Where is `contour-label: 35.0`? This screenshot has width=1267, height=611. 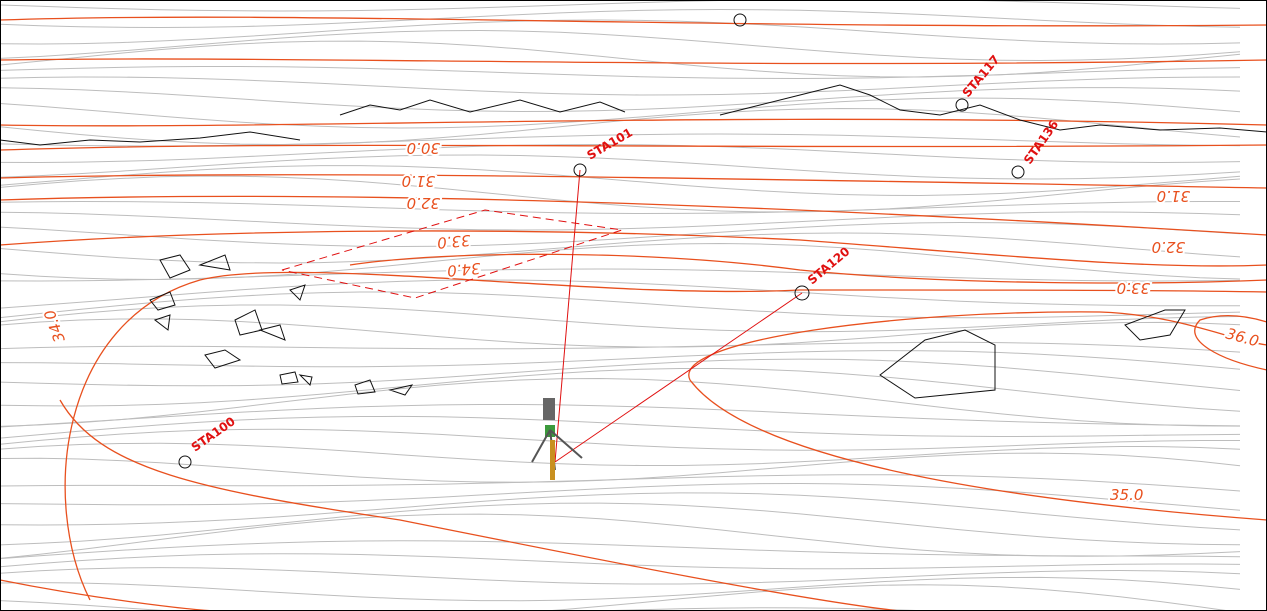
contour-label: 35.0 is located at coordinates (1126, 495).